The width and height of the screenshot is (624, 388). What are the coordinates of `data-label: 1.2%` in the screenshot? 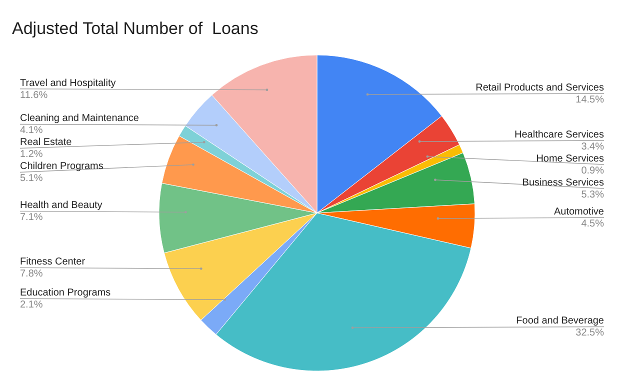 It's located at (31, 154).